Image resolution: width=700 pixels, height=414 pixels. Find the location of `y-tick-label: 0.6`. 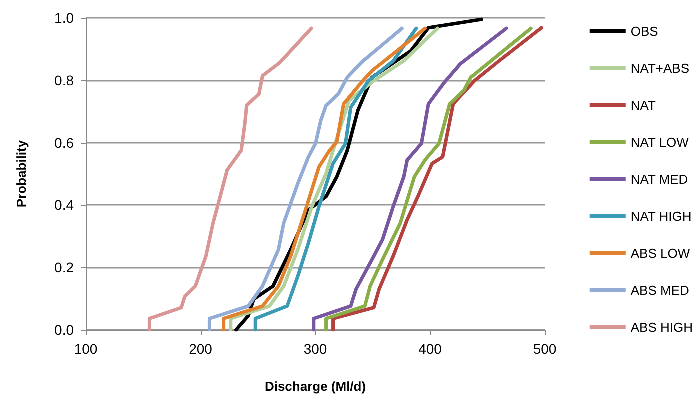

y-tick-label: 0.6 is located at coordinates (64, 142).